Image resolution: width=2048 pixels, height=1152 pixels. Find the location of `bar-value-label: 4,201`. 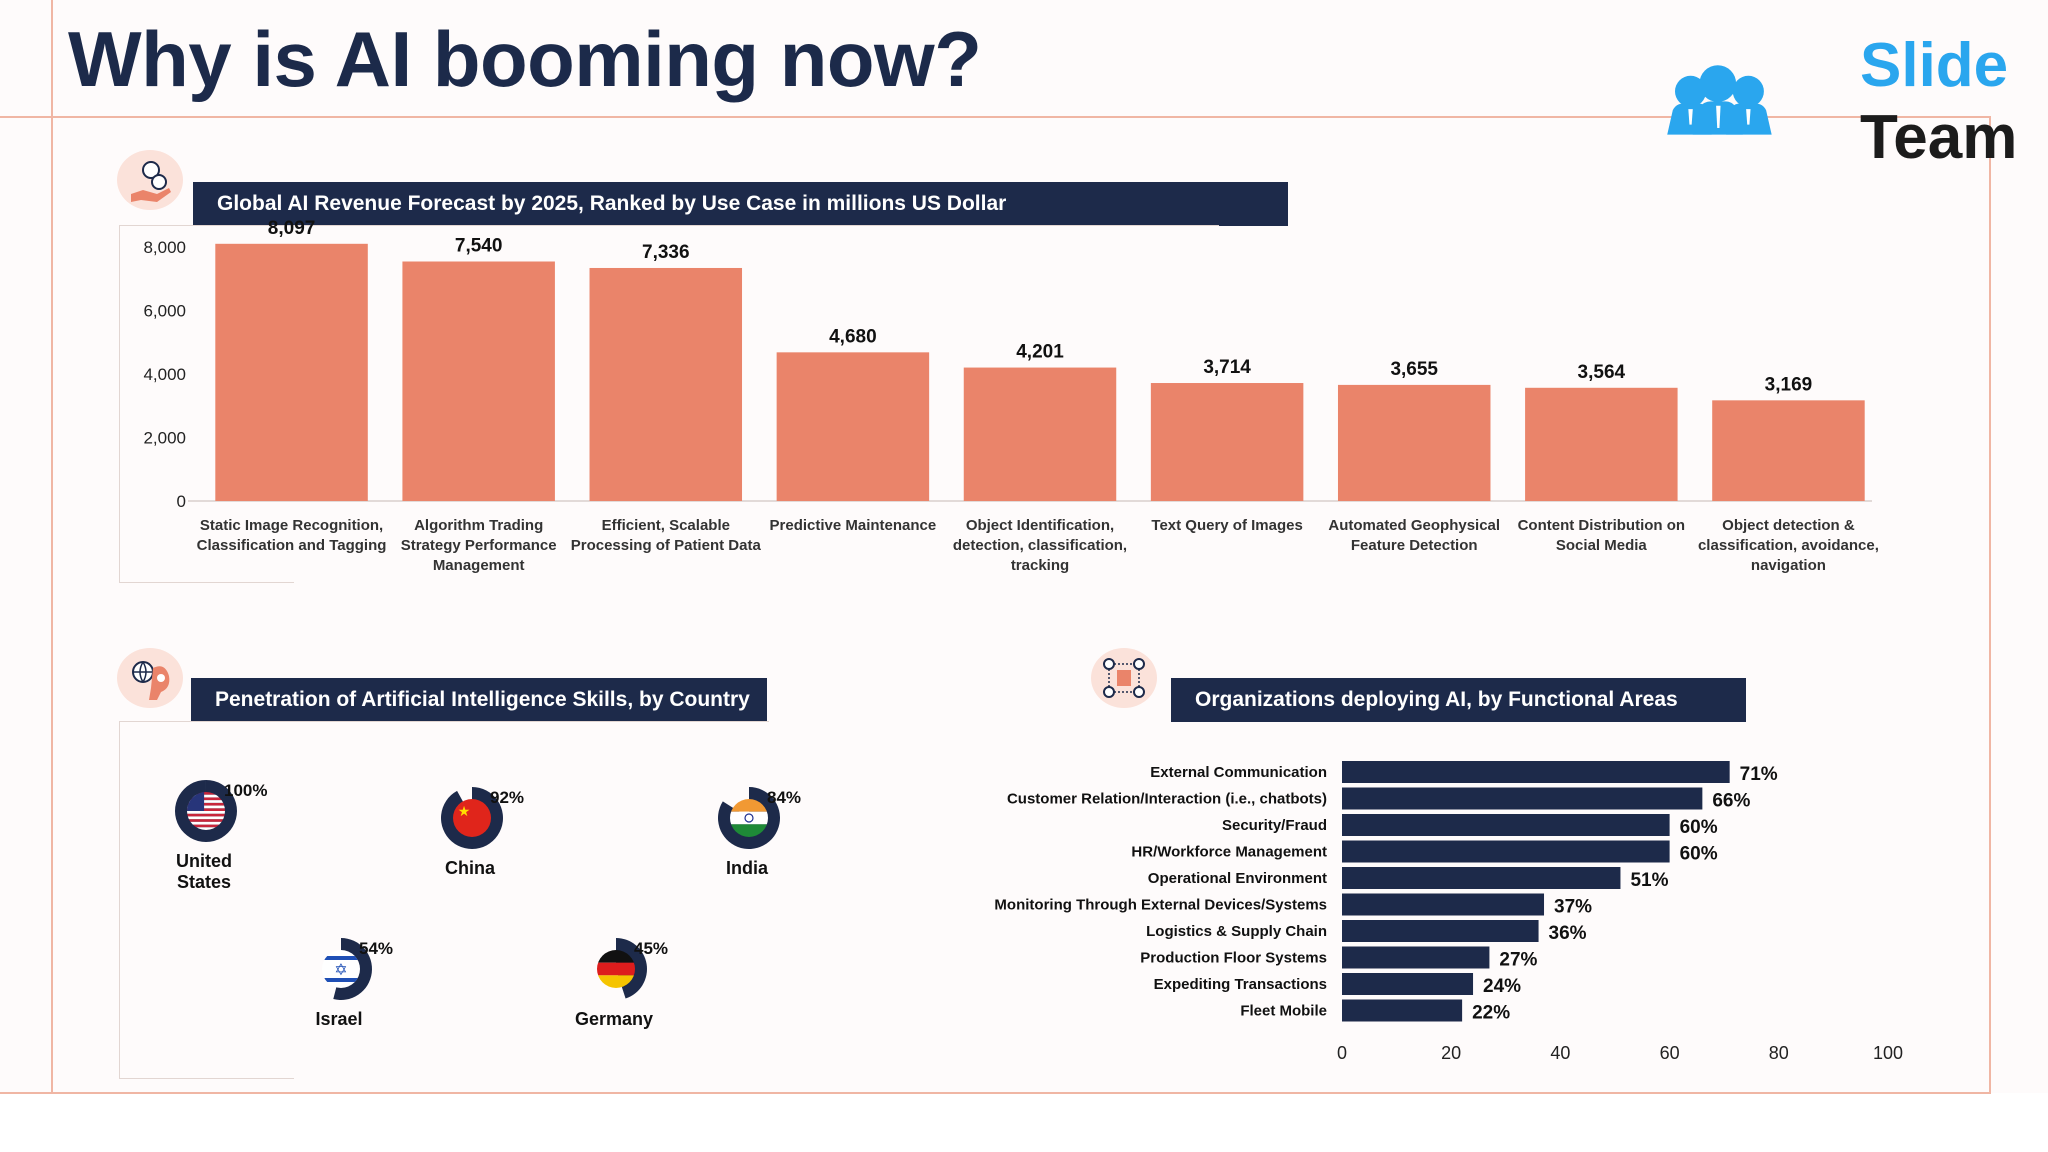

bar-value-label: 4,201 is located at coordinates (1040, 352).